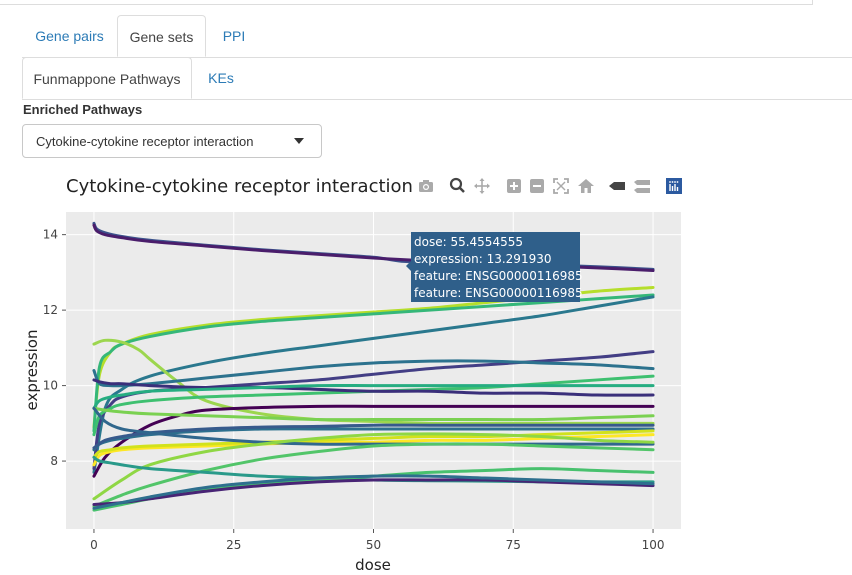  I want to click on tooltip-pointer, so click(408, 266).